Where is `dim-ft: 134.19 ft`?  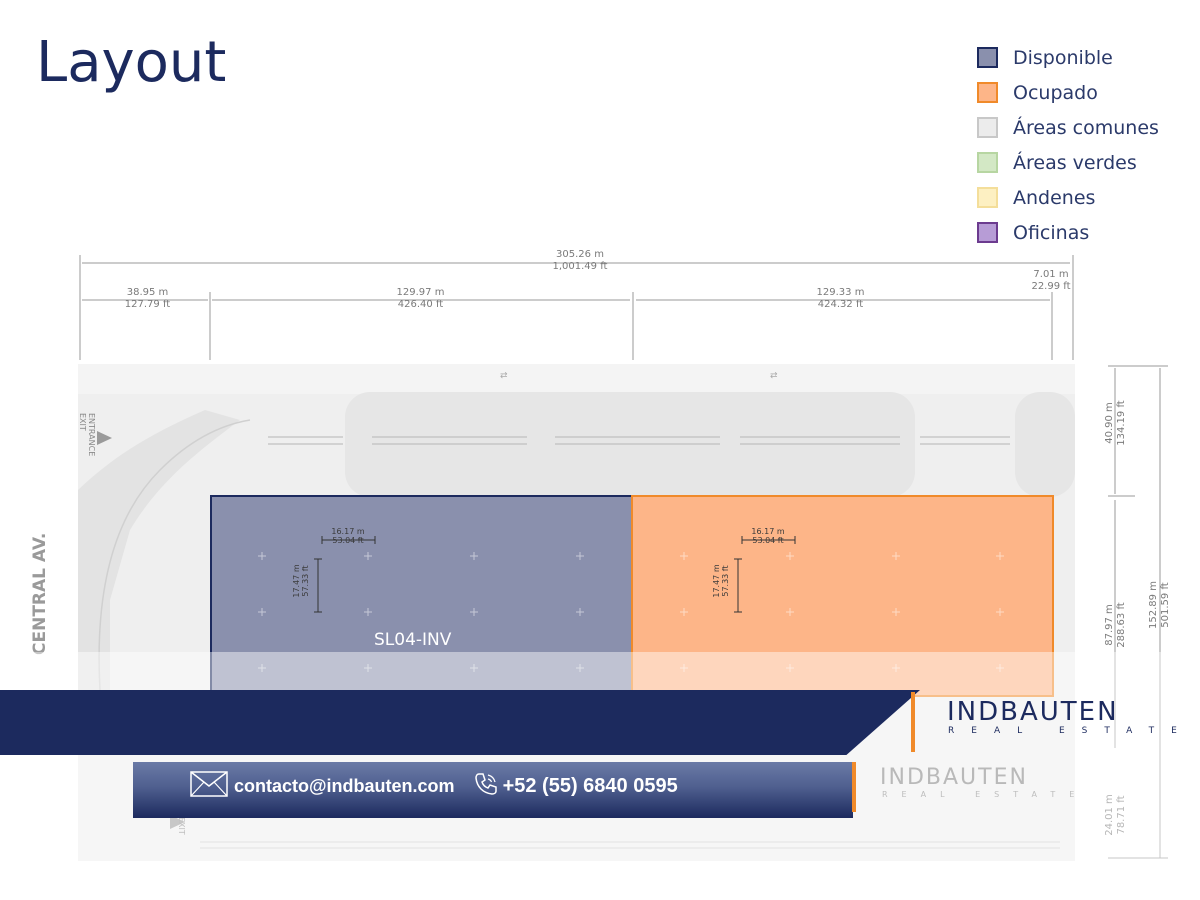 dim-ft: 134.19 ft is located at coordinates (1121, 423).